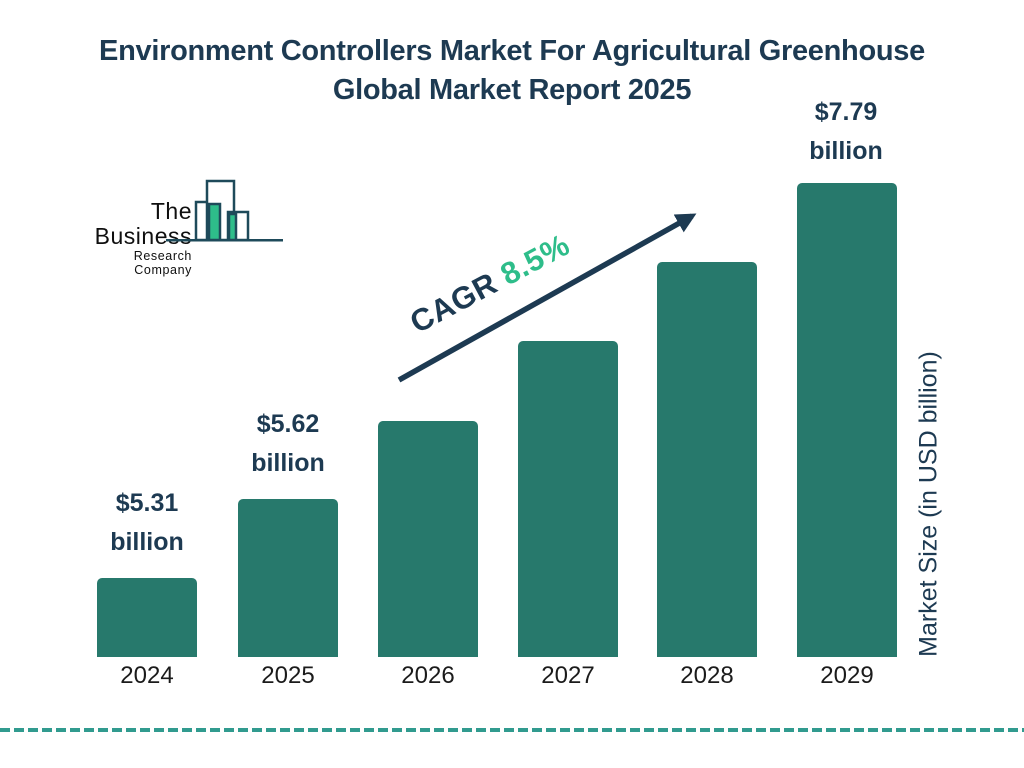  Describe the element at coordinates (847, 420) in the screenshot. I see `bar-2029` at that location.